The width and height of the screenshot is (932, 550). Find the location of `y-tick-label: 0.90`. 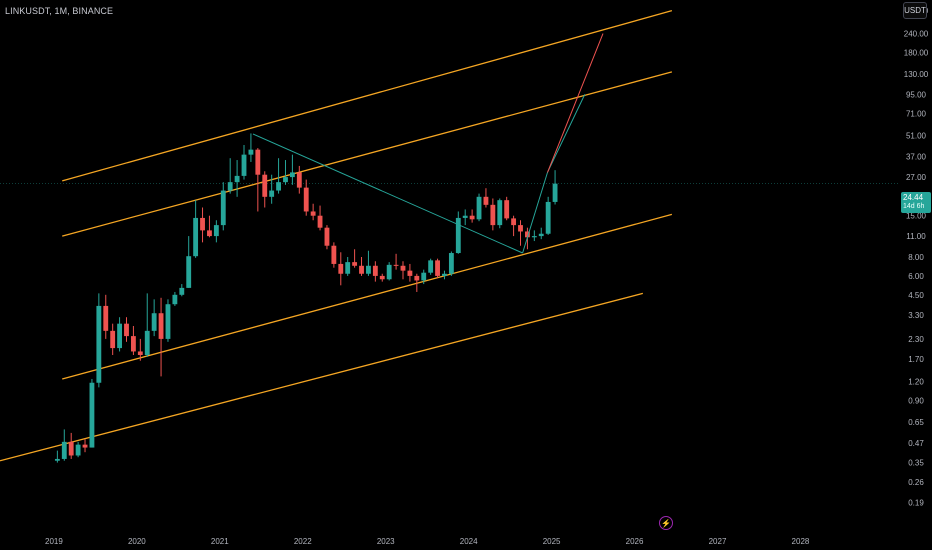

y-tick-label: 0.90 is located at coordinates (916, 401).